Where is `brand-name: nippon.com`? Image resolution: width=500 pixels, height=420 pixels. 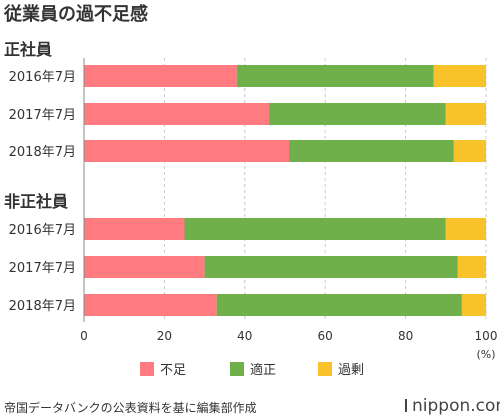
brand-name: nippon.com is located at coordinates (456, 406).